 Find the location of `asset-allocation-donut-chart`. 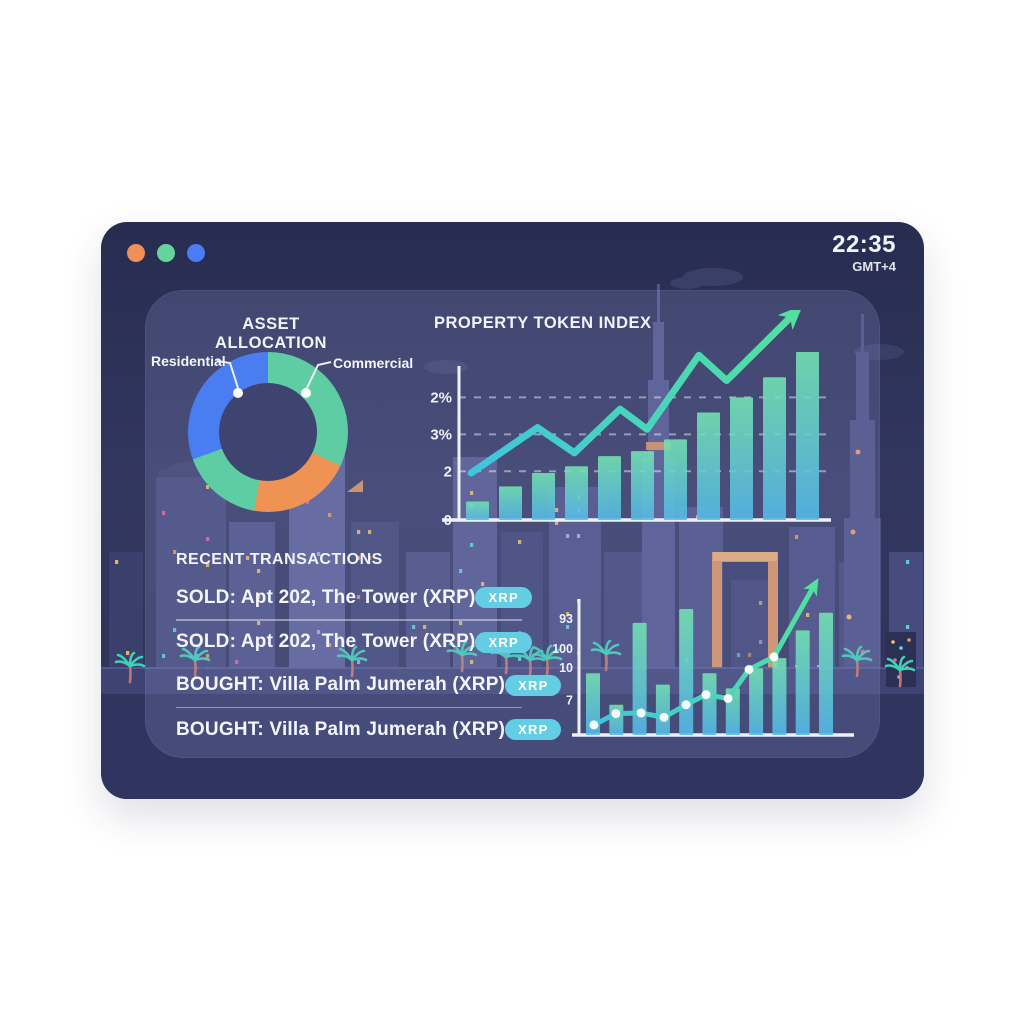

asset-allocation-donut-chart is located at coordinates (268, 432).